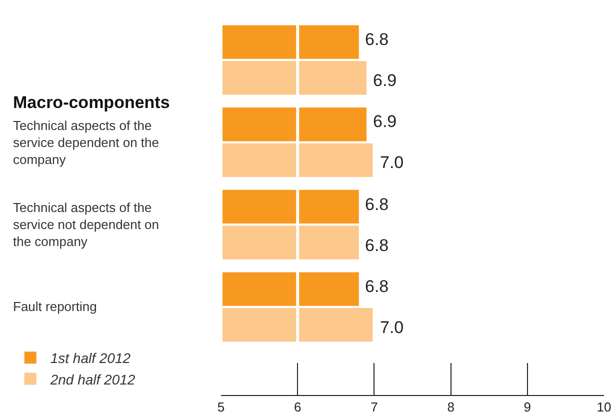 The width and height of the screenshot is (616, 419). What do you see at coordinates (528, 407) in the screenshot?
I see `x-tick-label: 9` at bounding box center [528, 407].